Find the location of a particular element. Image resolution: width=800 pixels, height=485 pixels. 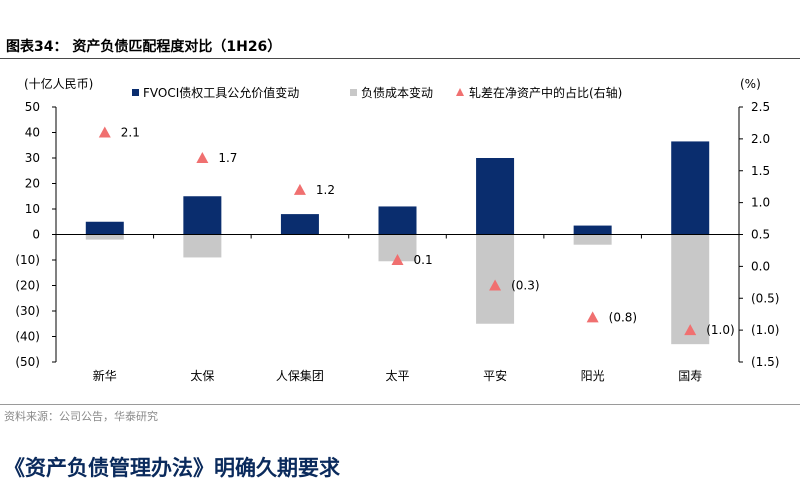

data-label-ratio: (0.8) is located at coordinates (623, 317).